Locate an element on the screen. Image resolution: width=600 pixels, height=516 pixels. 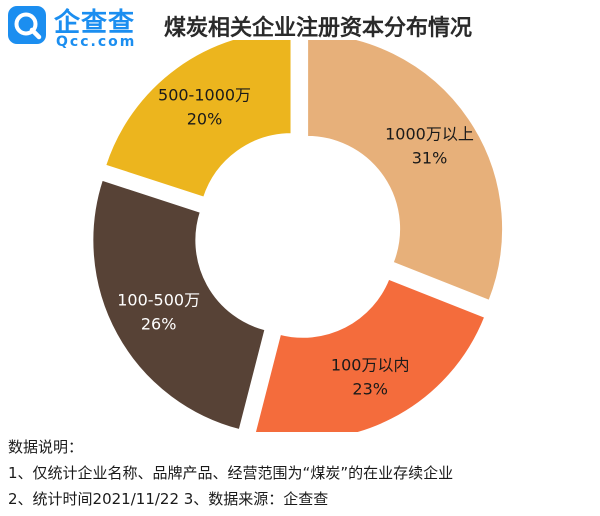
brand-domain: Qcc.com is located at coordinates (96, 42).